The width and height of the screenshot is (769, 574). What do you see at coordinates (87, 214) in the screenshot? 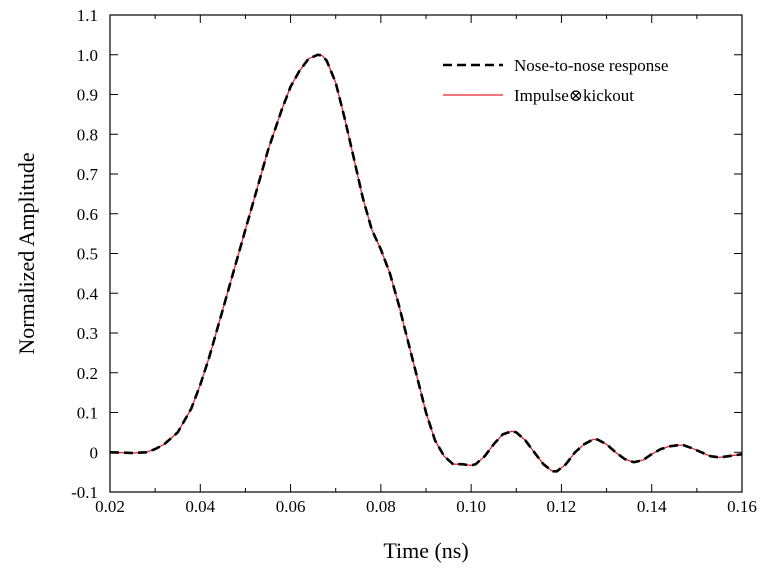
I see `y-tick-label: 0.6` at bounding box center [87, 214].